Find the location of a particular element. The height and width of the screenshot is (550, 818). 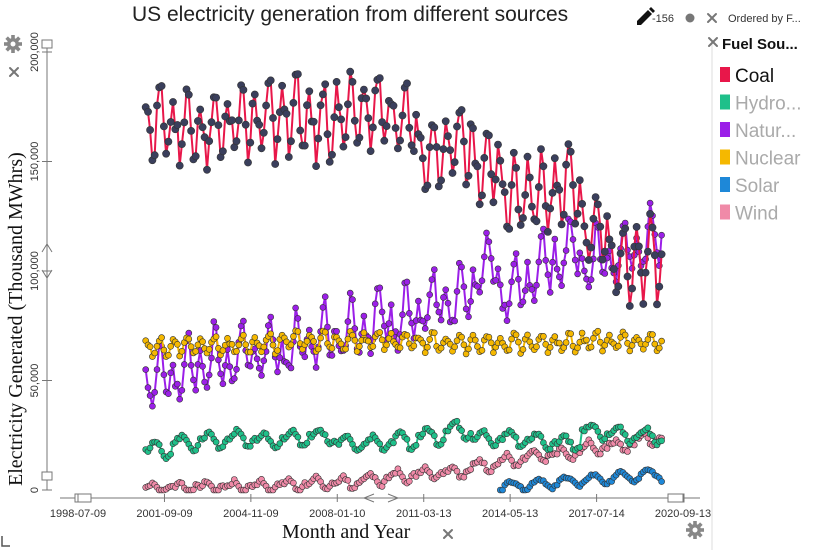

y-axis-drag-arrows is located at coordinates (47, 261).